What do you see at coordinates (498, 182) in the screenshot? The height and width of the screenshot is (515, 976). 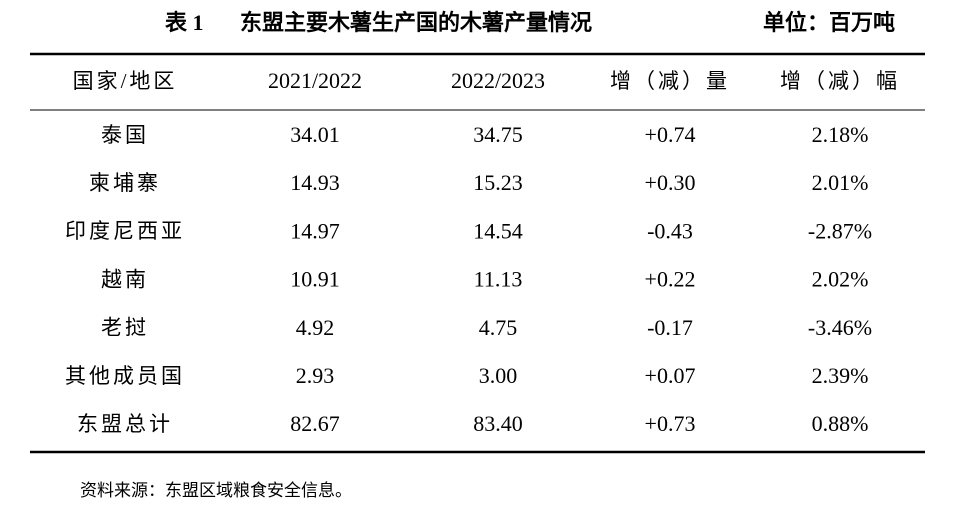 I see `cell: 15.23` at bounding box center [498, 182].